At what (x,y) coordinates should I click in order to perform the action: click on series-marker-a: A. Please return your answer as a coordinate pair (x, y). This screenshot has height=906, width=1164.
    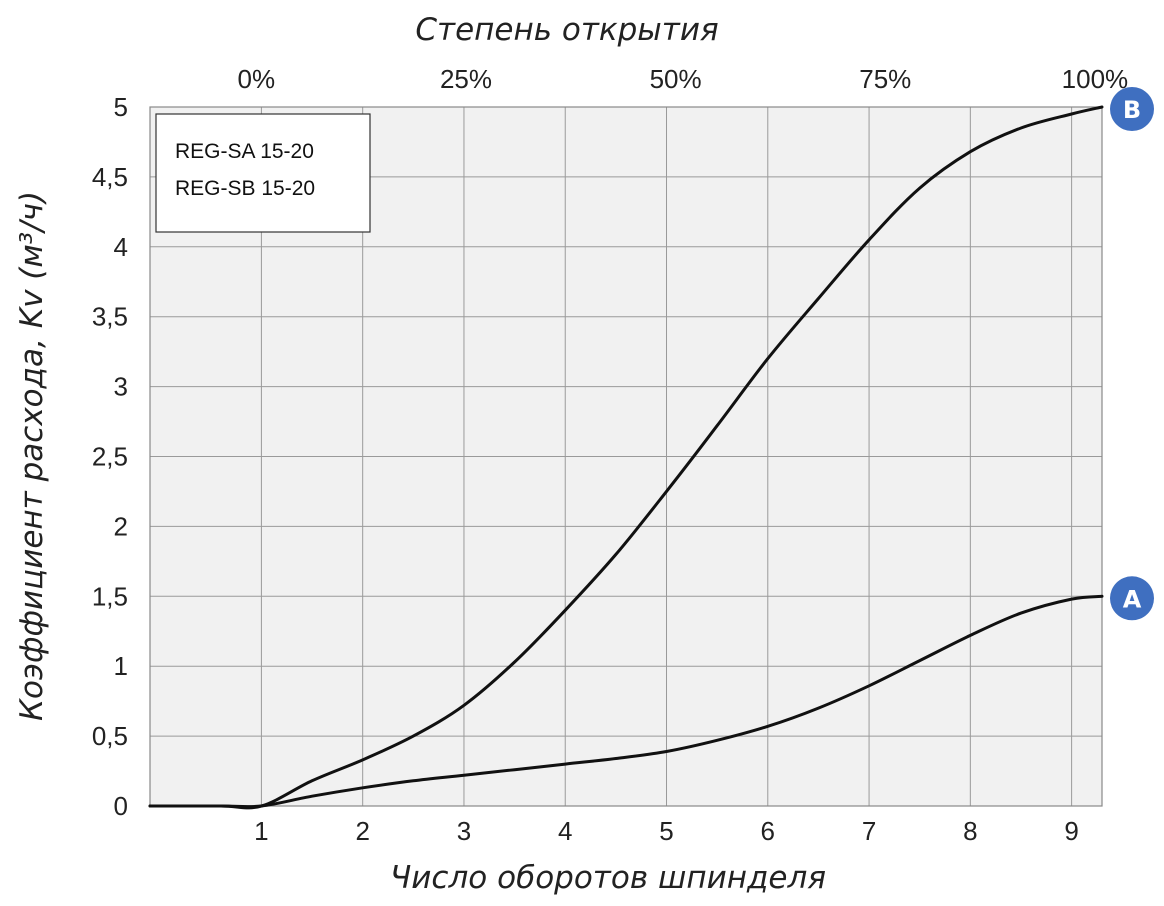
    Looking at the image, I should click on (1132, 598).